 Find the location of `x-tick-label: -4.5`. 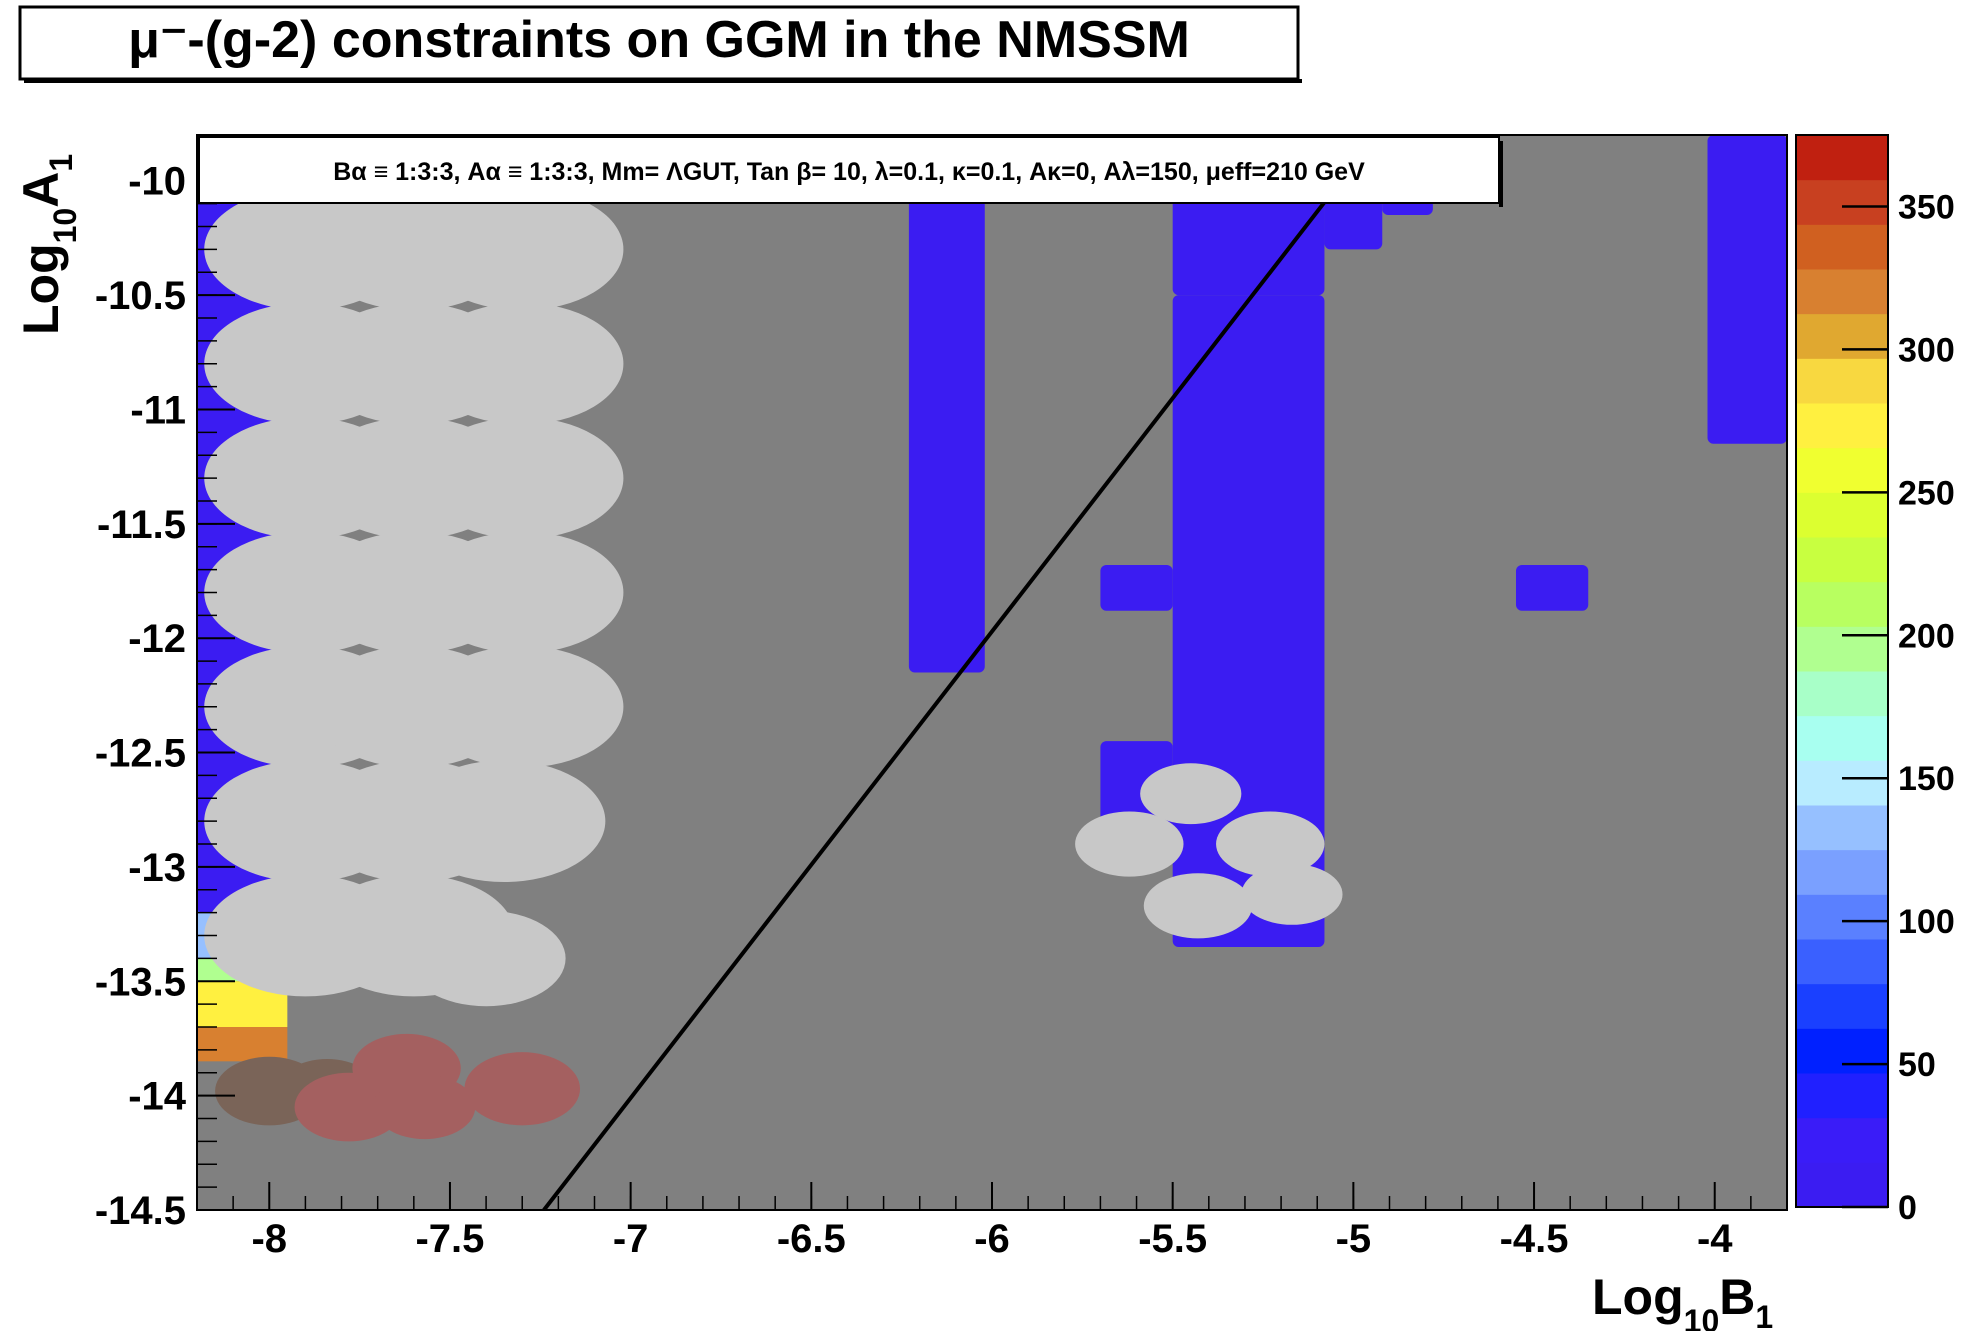

x-tick-label: -4.5 is located at coordinates (1534, 1239).